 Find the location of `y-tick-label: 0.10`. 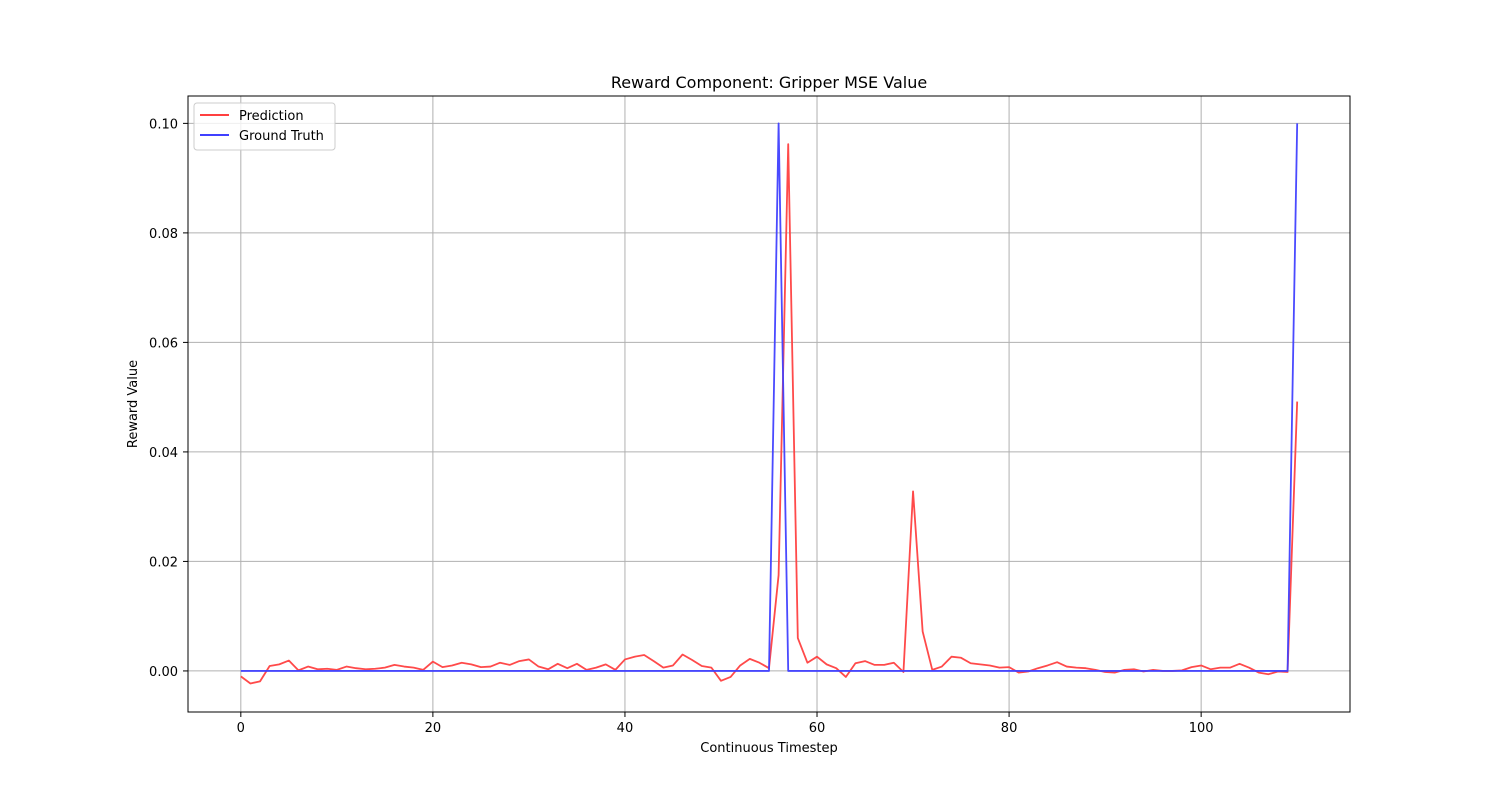

y-tick-label: 0.10 is located at coordinates (163, 124).